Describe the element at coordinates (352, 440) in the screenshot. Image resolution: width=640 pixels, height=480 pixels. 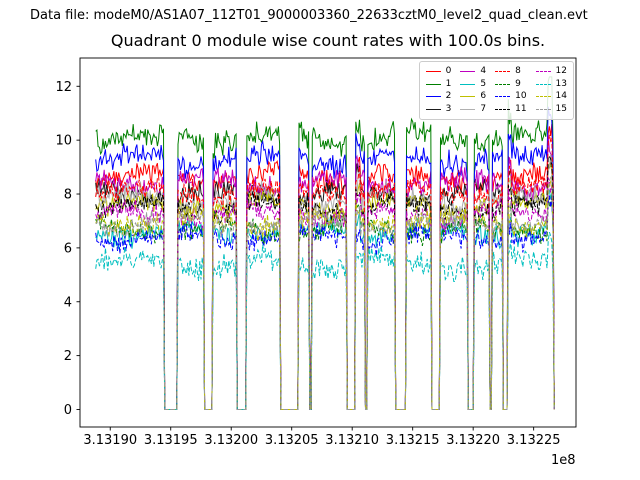
I see `x-tick-label: 3.13210` at that location.